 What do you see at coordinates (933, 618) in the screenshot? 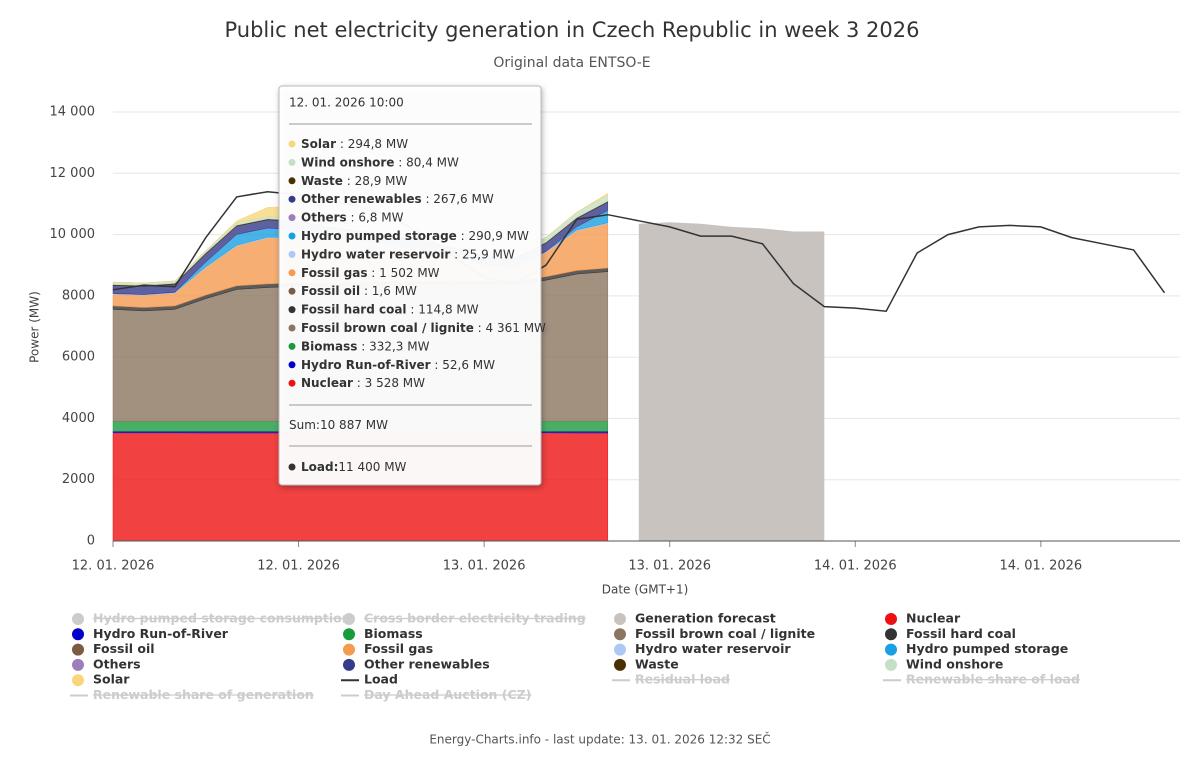
I see `legend-label: Nuclear` at bounding box center [933, 618].